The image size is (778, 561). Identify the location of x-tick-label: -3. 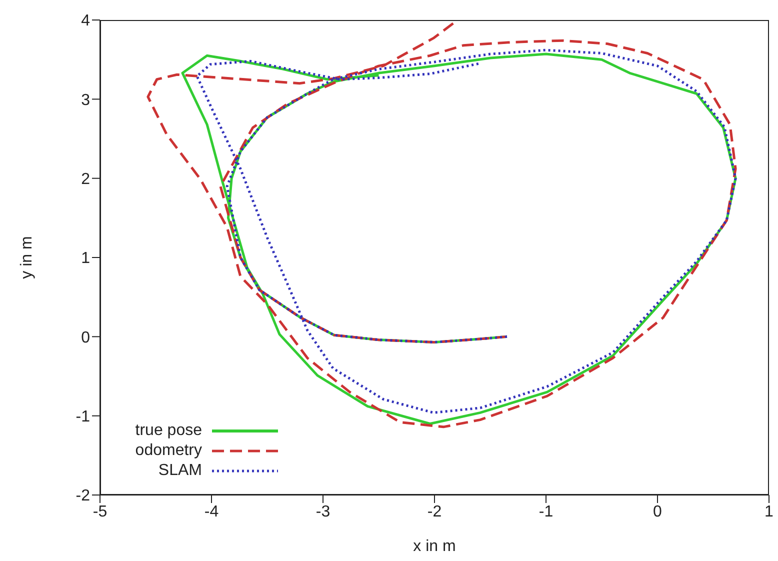
(323, 511).